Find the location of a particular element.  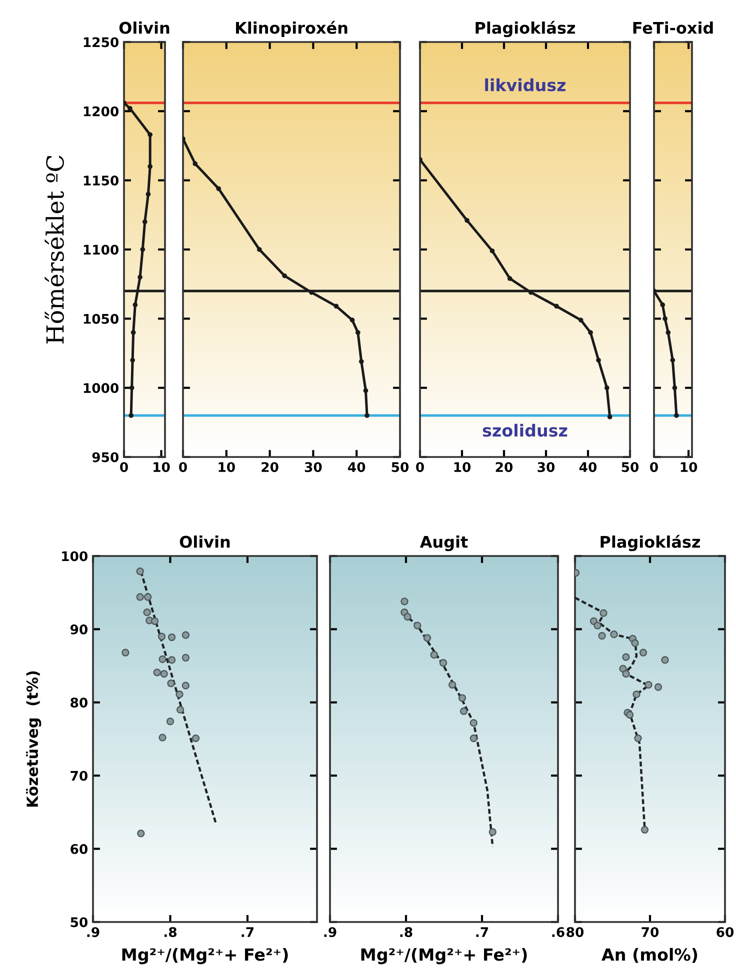

ref-line-label: szolidusz is located at coordinates (525, 430).